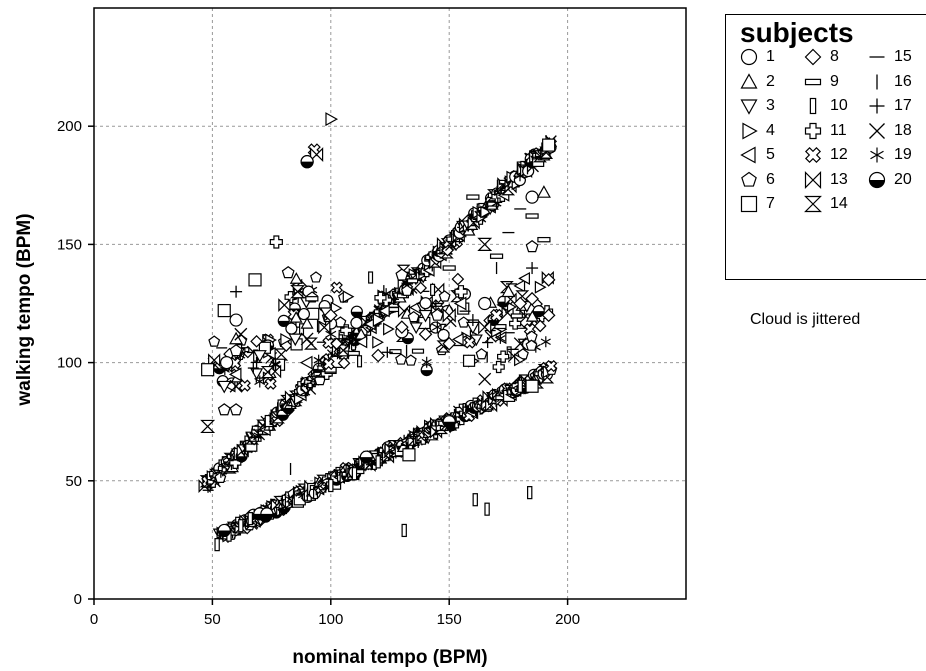  Describe the element at coordinates (749, 204) in the screenshot. I see `legend-marker-square` at that location.